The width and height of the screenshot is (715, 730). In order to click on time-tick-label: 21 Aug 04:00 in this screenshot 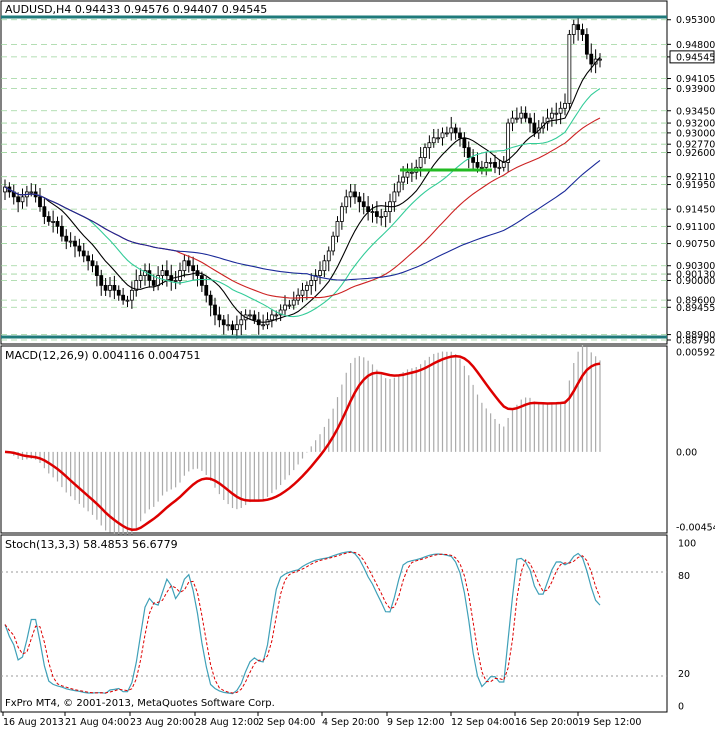, I will do `click(97, 722)`.